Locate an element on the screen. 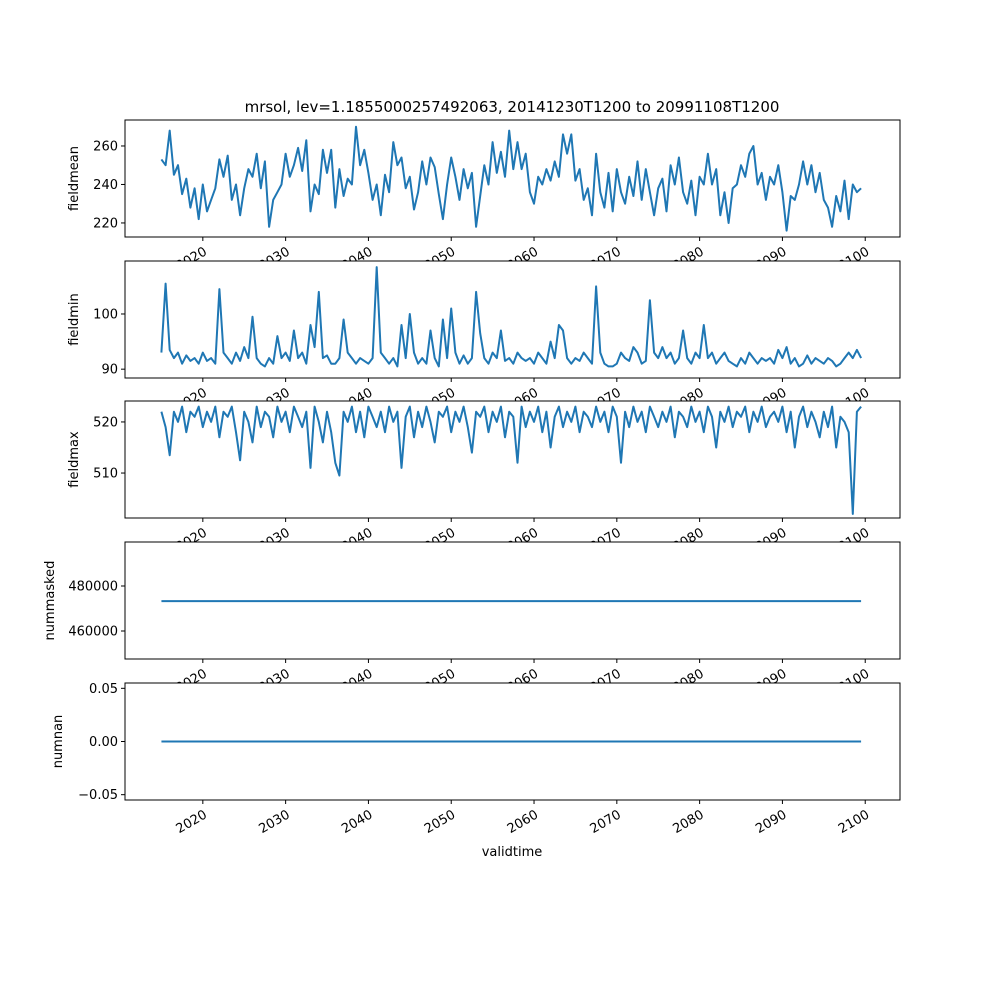 The width and height of the screenshot is (1000, 1005). y-axis-label: fieldmax is located at coordinates (74, 459).